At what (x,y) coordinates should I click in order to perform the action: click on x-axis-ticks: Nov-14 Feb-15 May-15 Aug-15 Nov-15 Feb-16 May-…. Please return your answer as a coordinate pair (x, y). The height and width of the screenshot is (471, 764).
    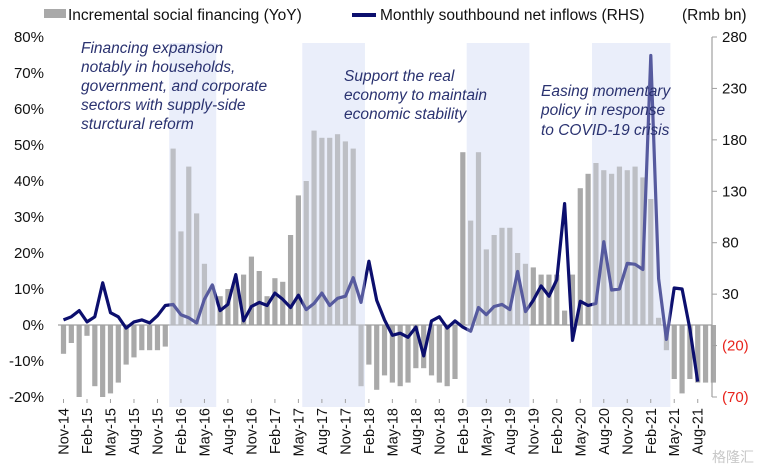
    Looking at the image, I should click on (382, 427).